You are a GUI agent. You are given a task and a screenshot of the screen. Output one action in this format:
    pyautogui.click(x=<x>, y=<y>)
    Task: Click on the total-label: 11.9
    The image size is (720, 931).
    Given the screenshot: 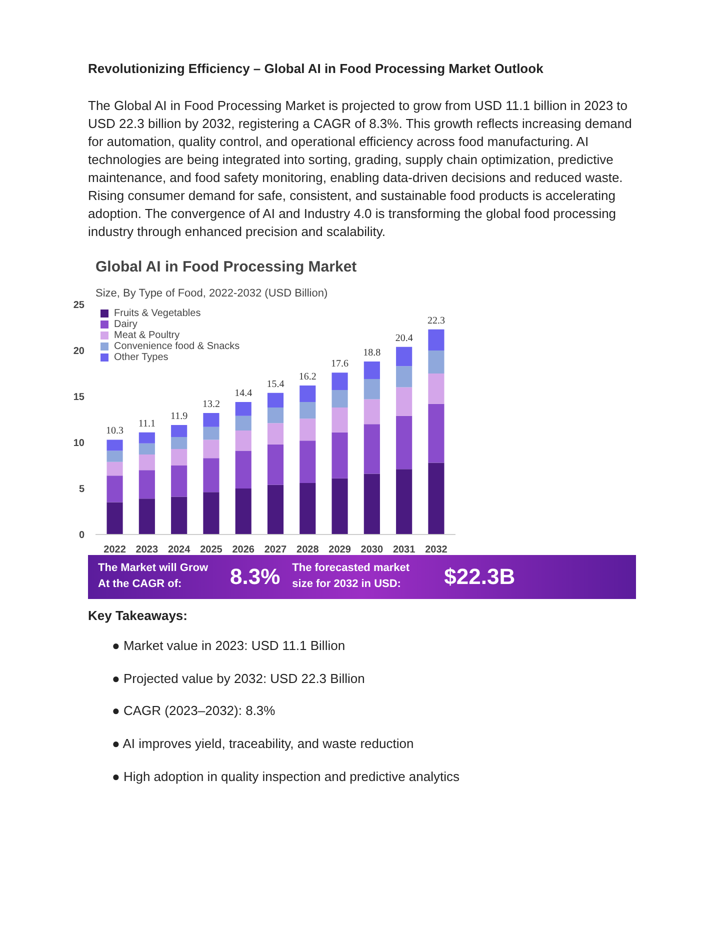 What is the action you would take?
    pyautogui.click(x=179, y=416)
    